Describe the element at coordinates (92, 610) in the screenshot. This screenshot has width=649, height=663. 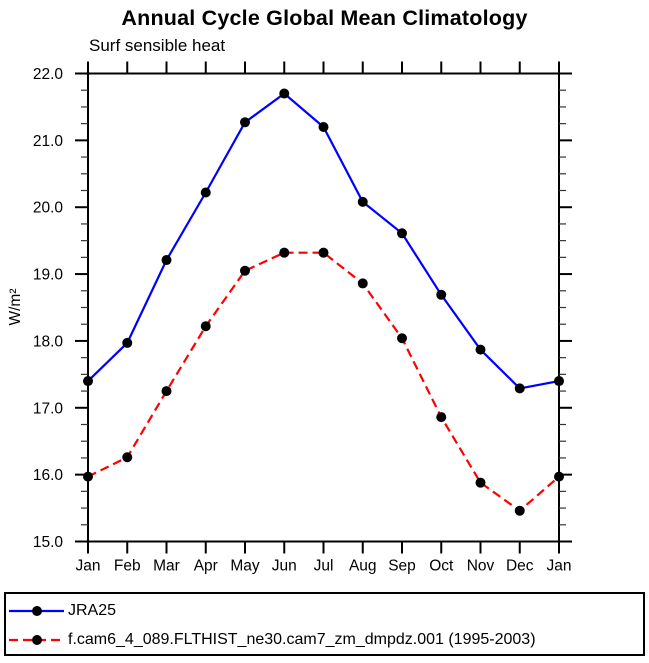
I see `legend-label: JRA25` at that location.